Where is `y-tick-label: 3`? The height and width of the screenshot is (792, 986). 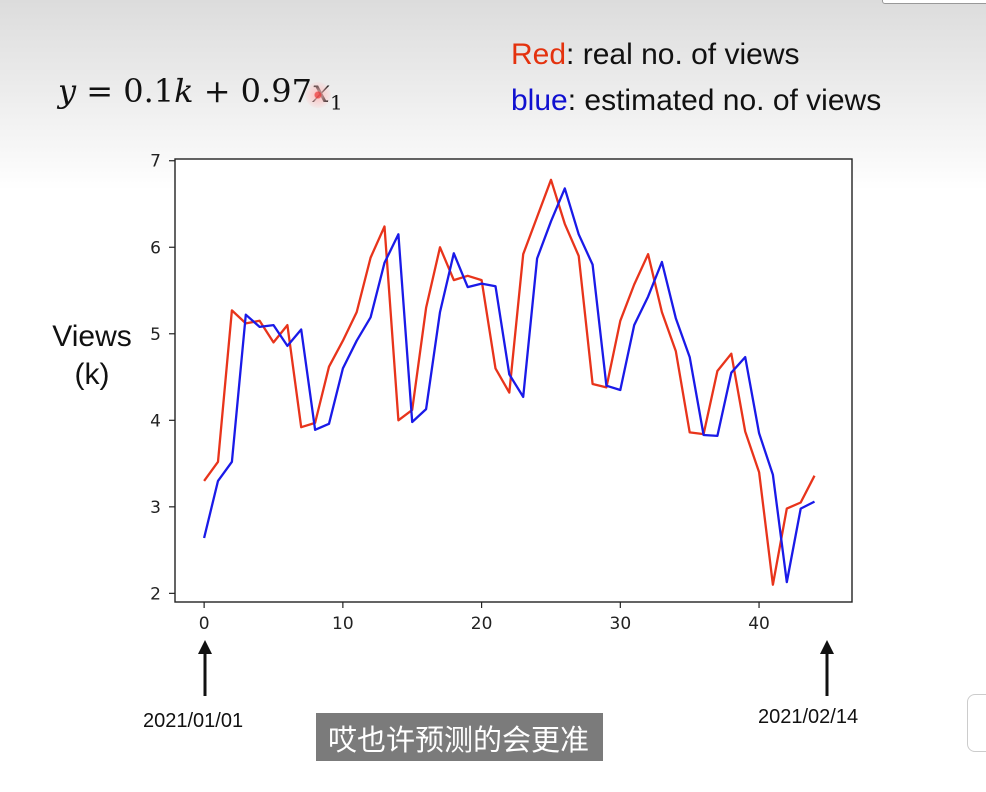
y-tick-label: 3 is located at coordinates (155, 508).